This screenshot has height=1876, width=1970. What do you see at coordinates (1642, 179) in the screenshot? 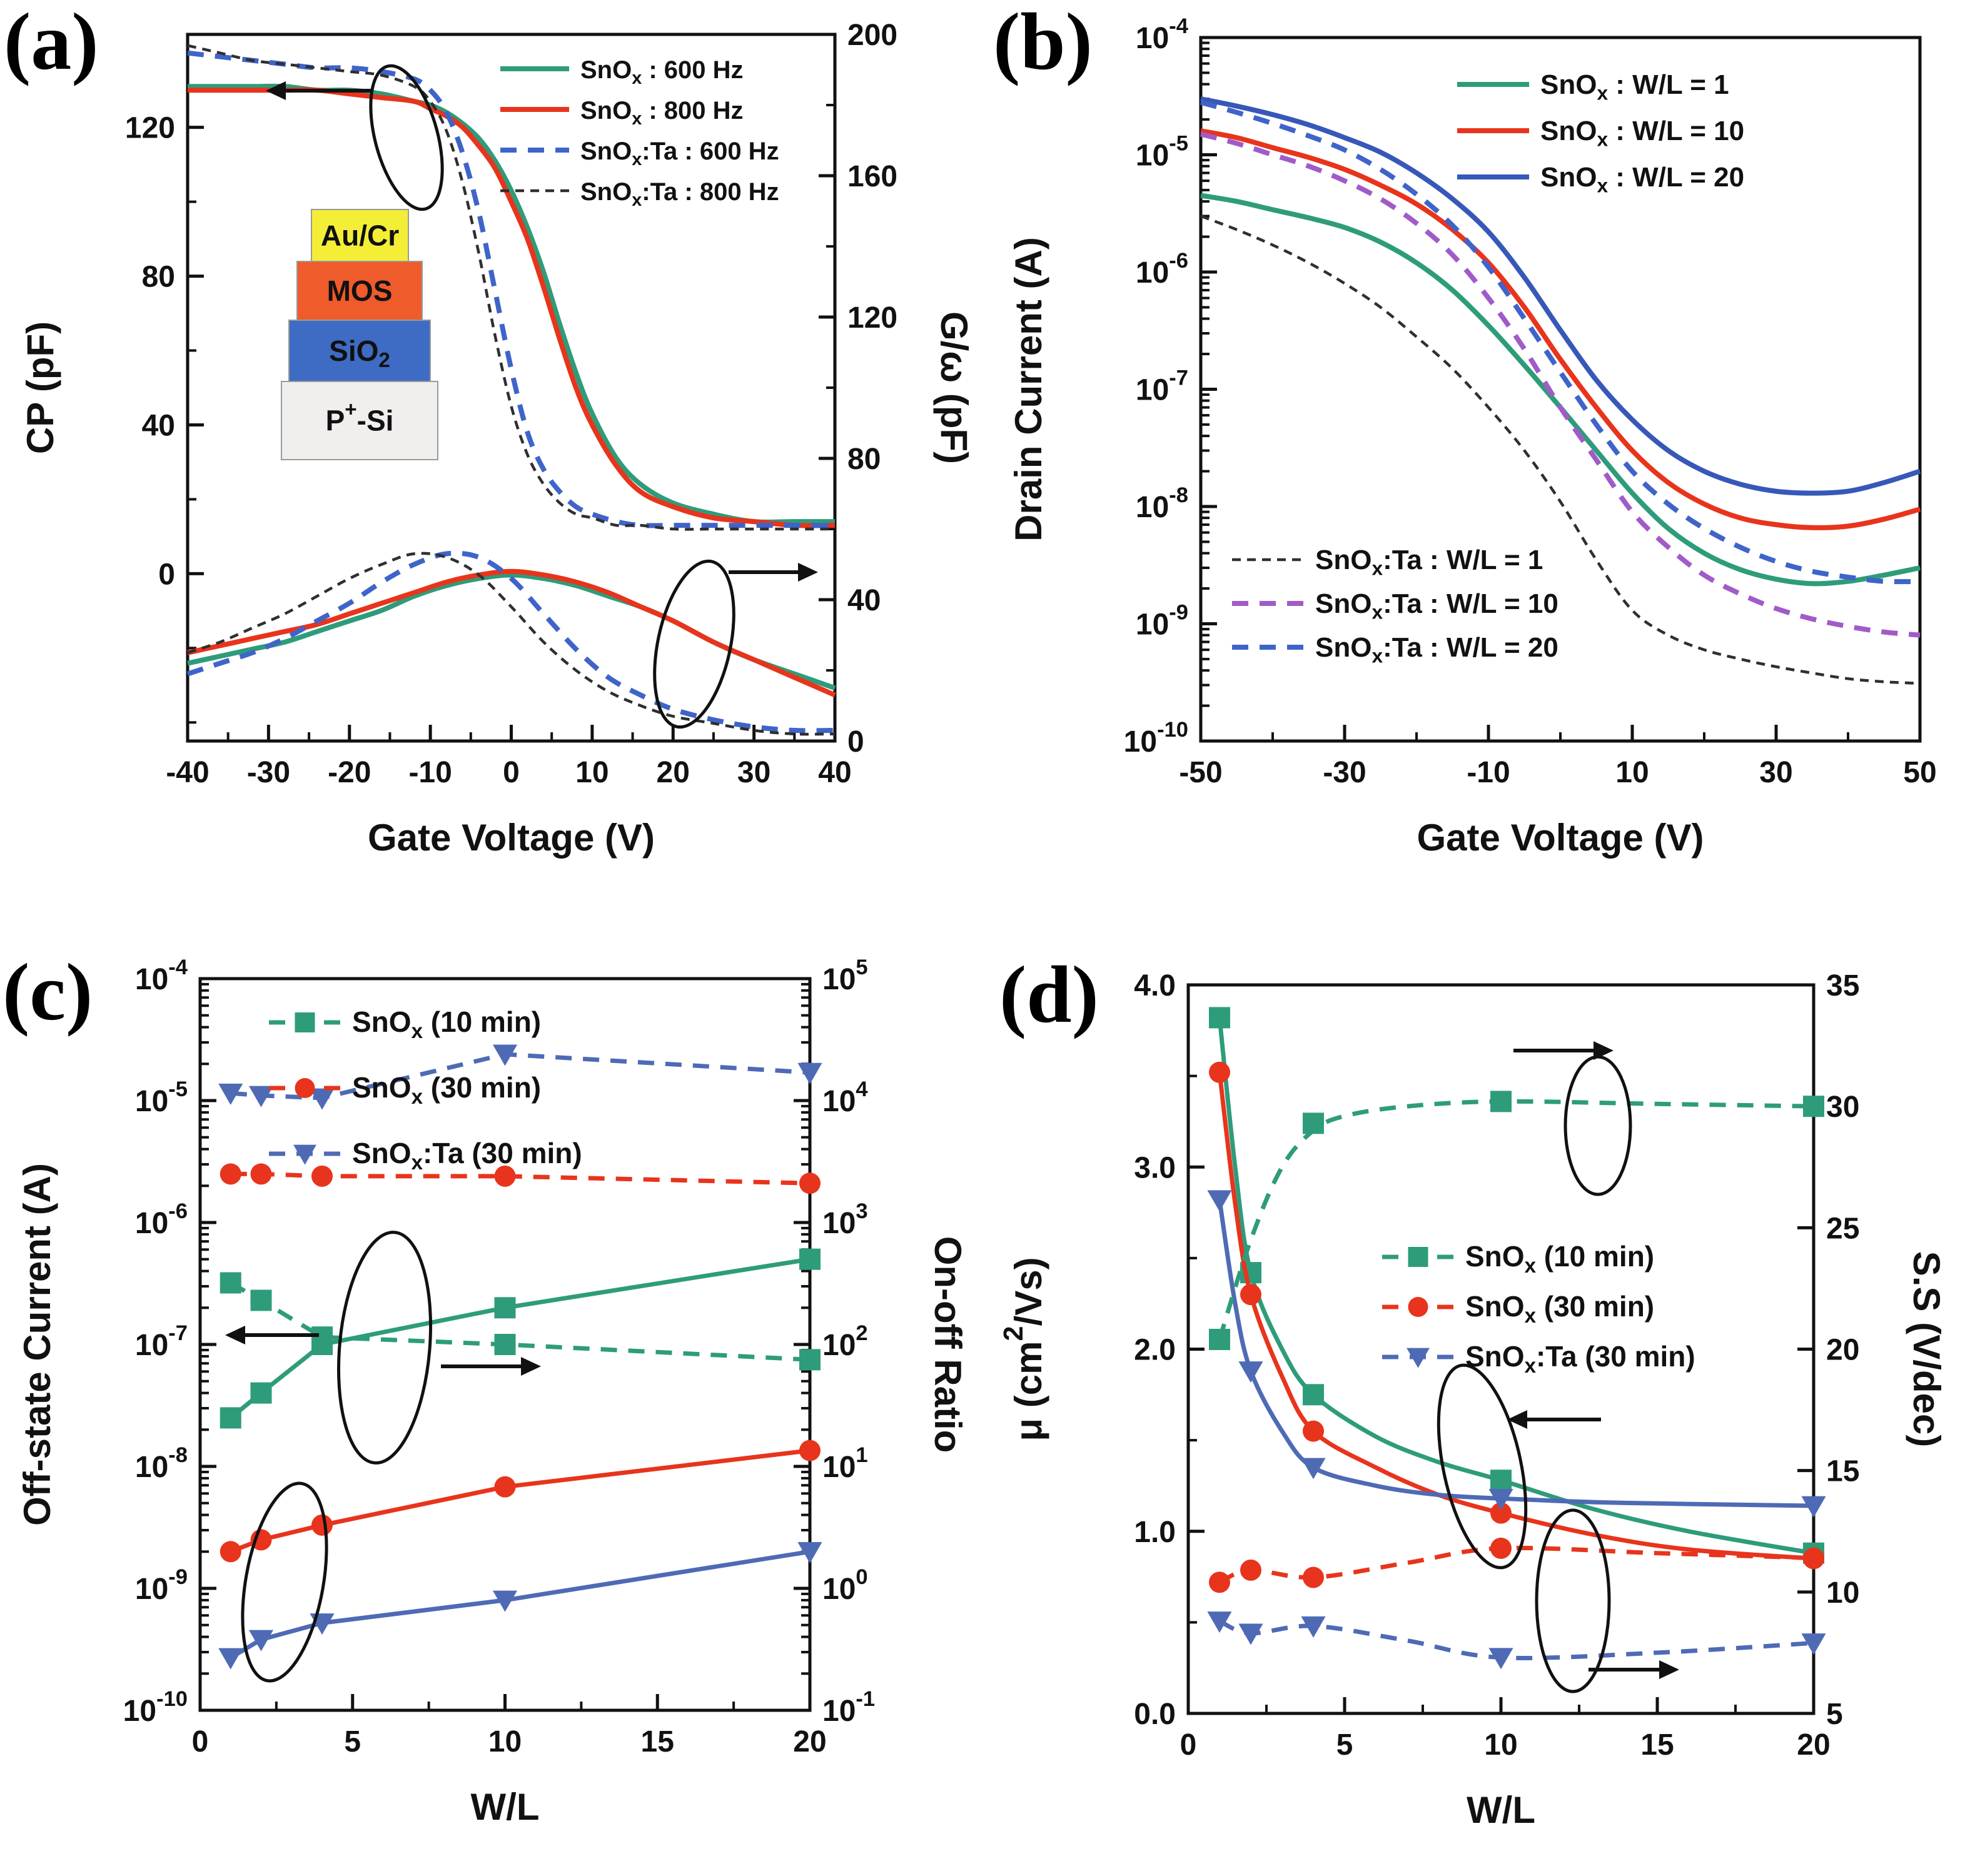
I see `svg-text: SnOx : W/L = 20` at bounding box center [1642, 179].